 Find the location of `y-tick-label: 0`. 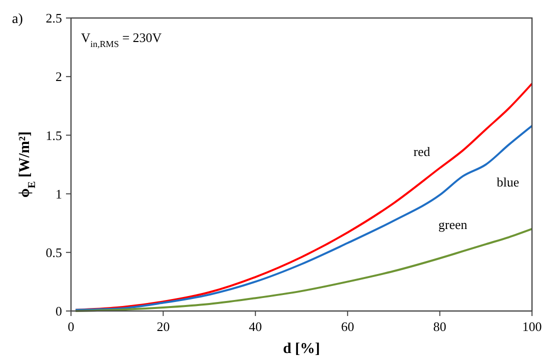

y-tick-label: 0 is located at coordinates (59, 311).